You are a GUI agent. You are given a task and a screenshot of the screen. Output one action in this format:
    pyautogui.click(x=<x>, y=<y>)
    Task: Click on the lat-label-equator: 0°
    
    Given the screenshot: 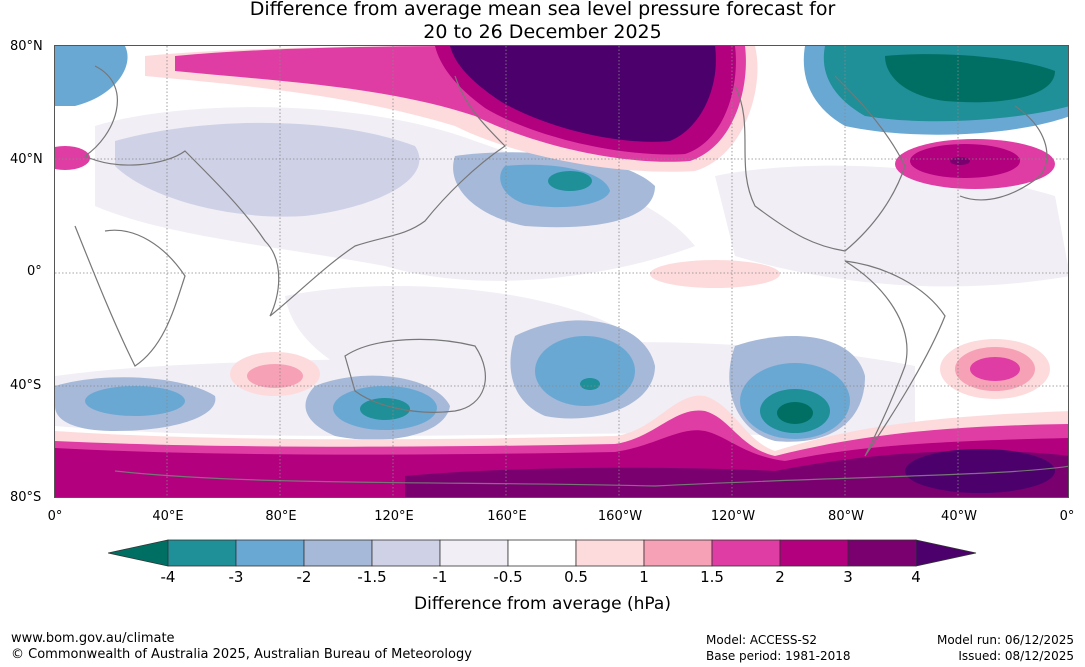 What is the action you would take?
    pyautogui.click(x=34, y=271)
    